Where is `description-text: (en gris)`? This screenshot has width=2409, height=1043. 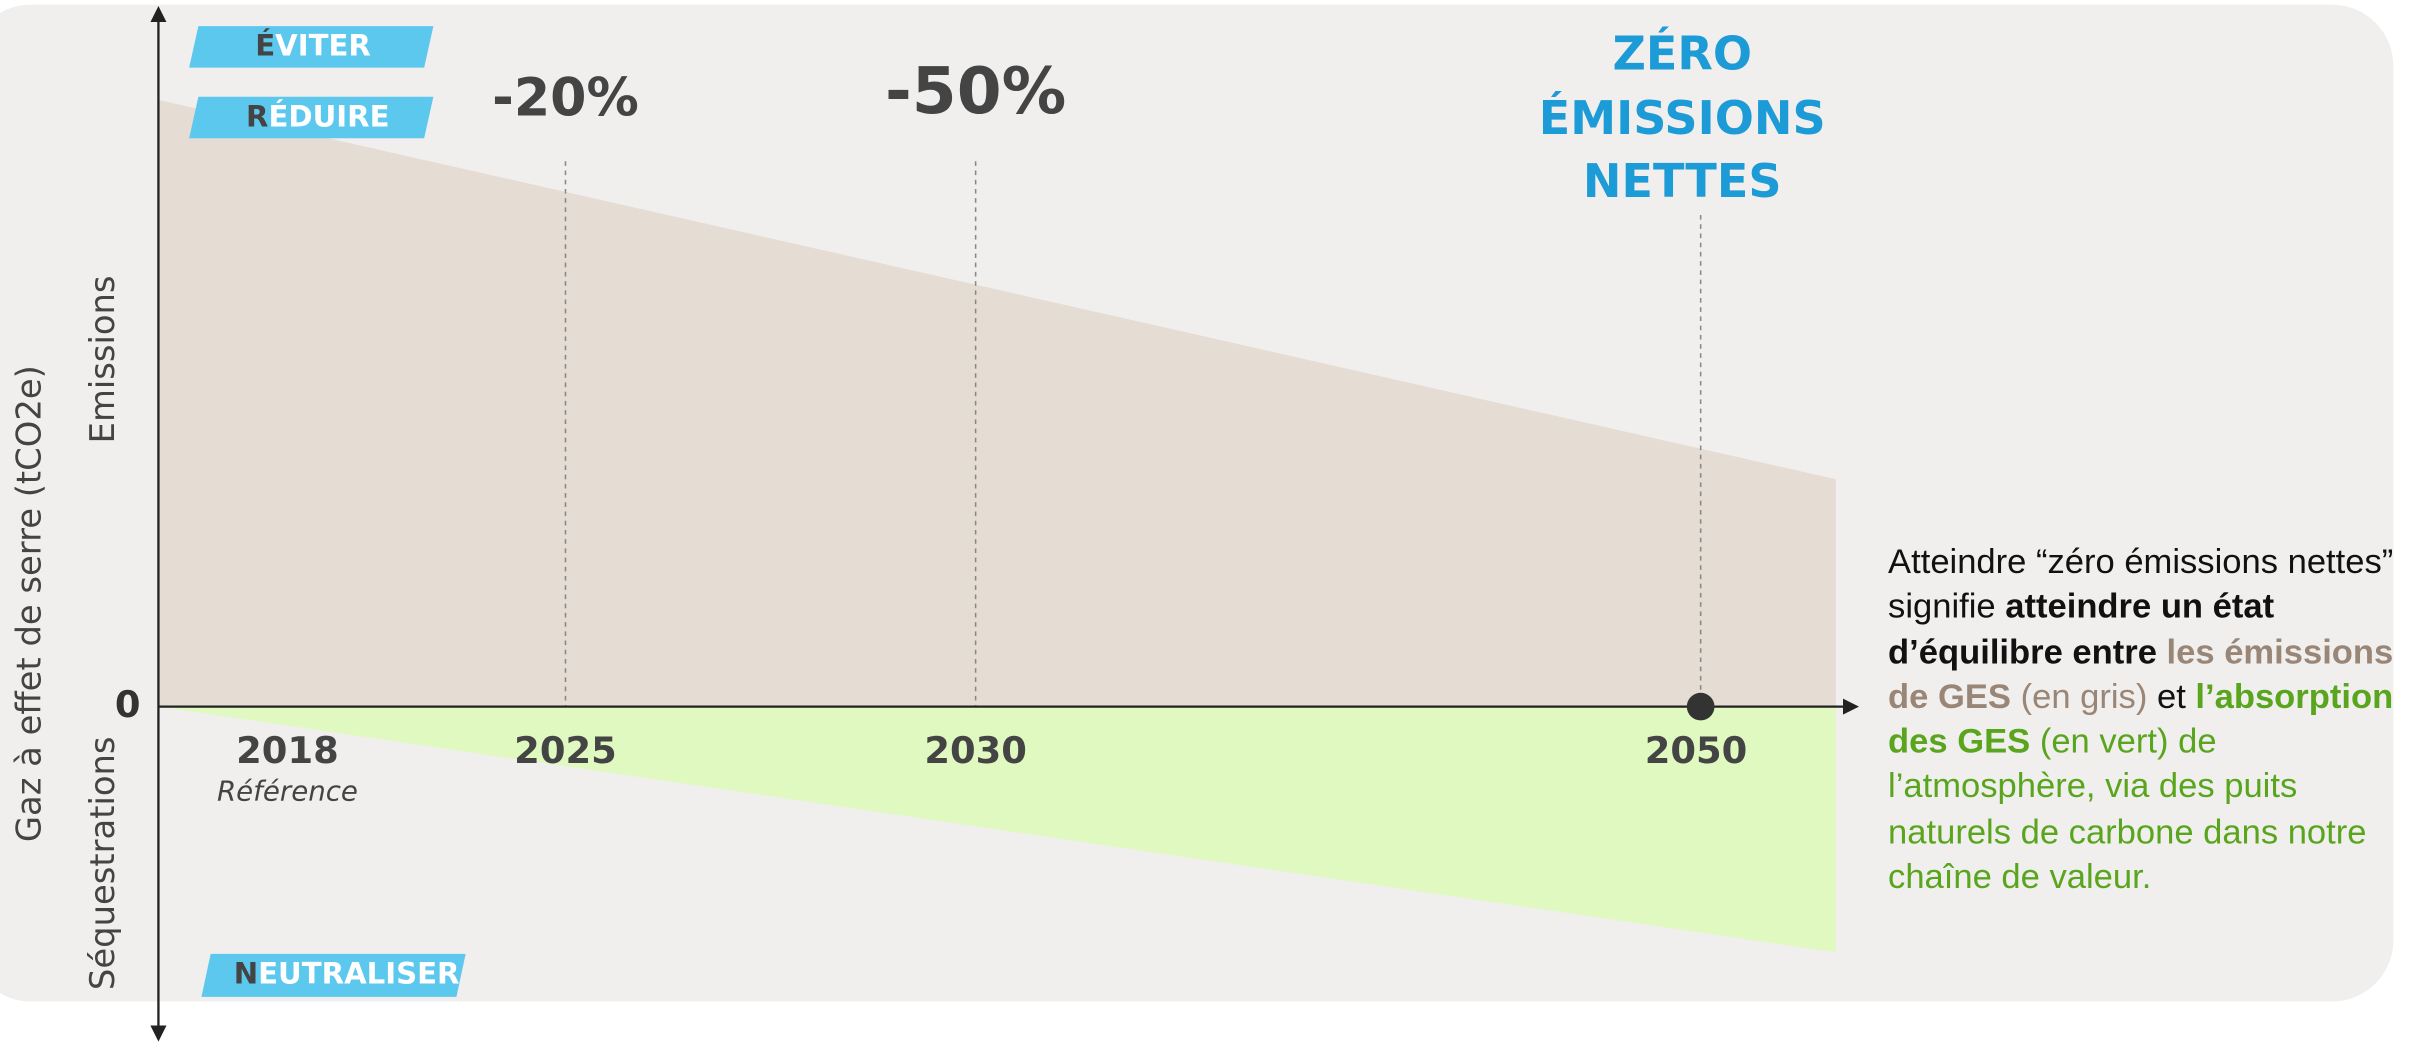 description-text: (en gris) is located at coordinates (2079, 696).